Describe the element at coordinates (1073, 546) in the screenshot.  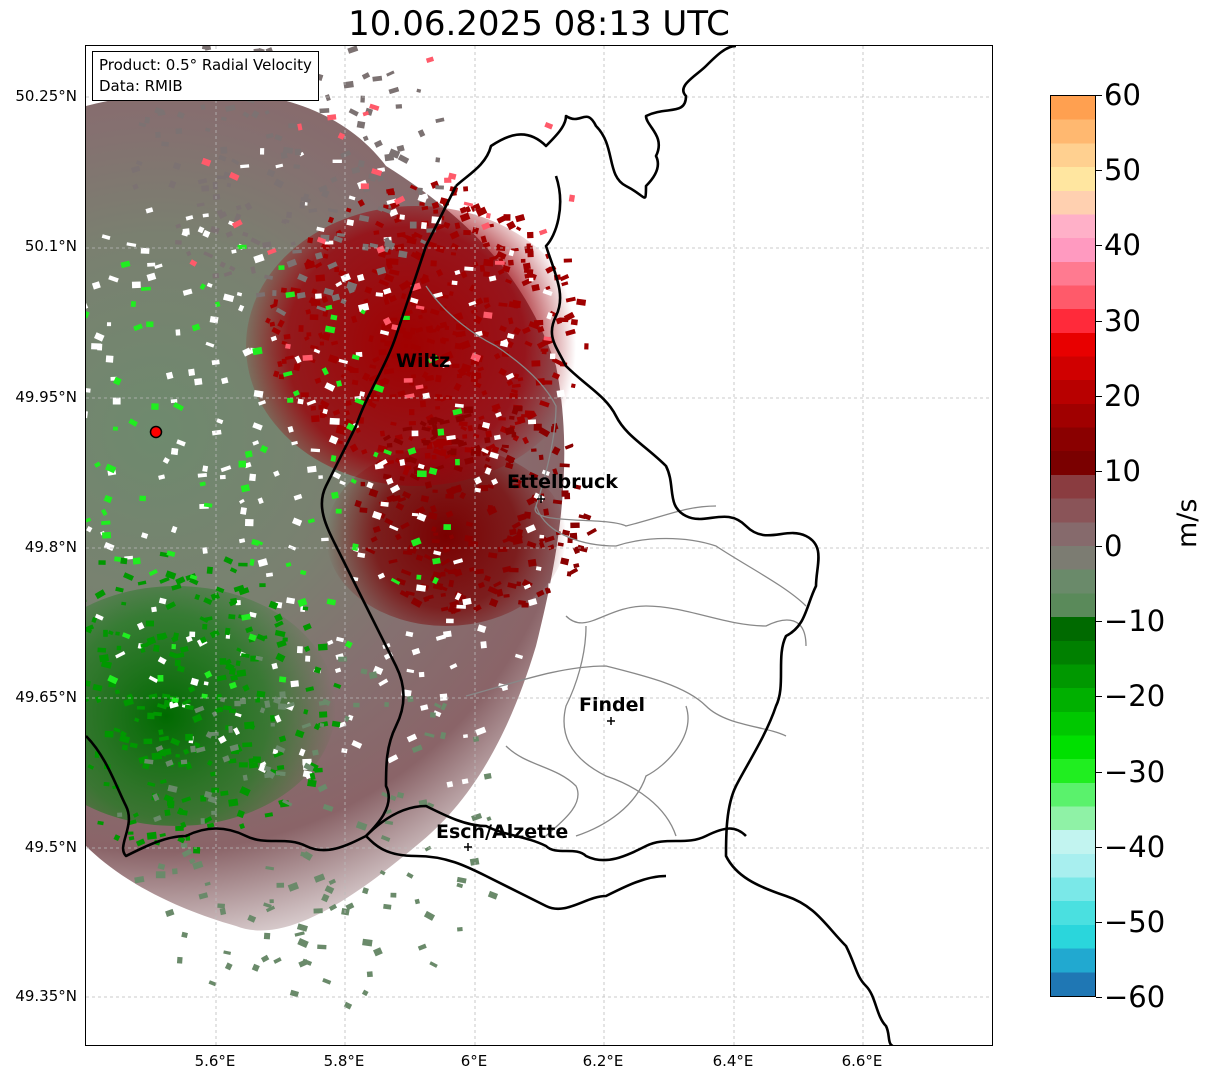
I see `colorbar` at that location.